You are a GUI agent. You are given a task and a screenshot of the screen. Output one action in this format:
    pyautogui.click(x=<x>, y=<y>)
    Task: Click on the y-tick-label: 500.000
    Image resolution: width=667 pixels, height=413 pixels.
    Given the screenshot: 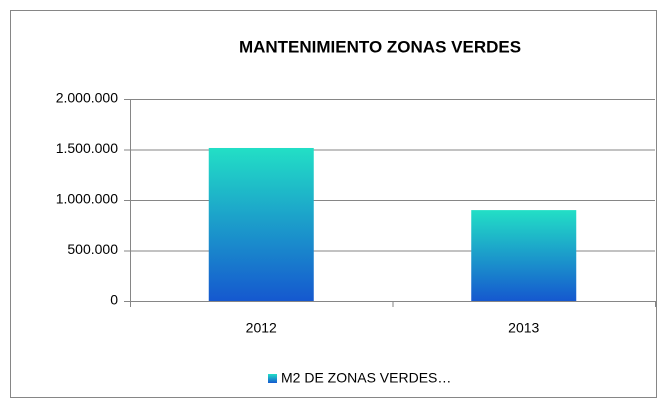 What is the action you would take?
    pyautogui.click(x=92, y=249)
    